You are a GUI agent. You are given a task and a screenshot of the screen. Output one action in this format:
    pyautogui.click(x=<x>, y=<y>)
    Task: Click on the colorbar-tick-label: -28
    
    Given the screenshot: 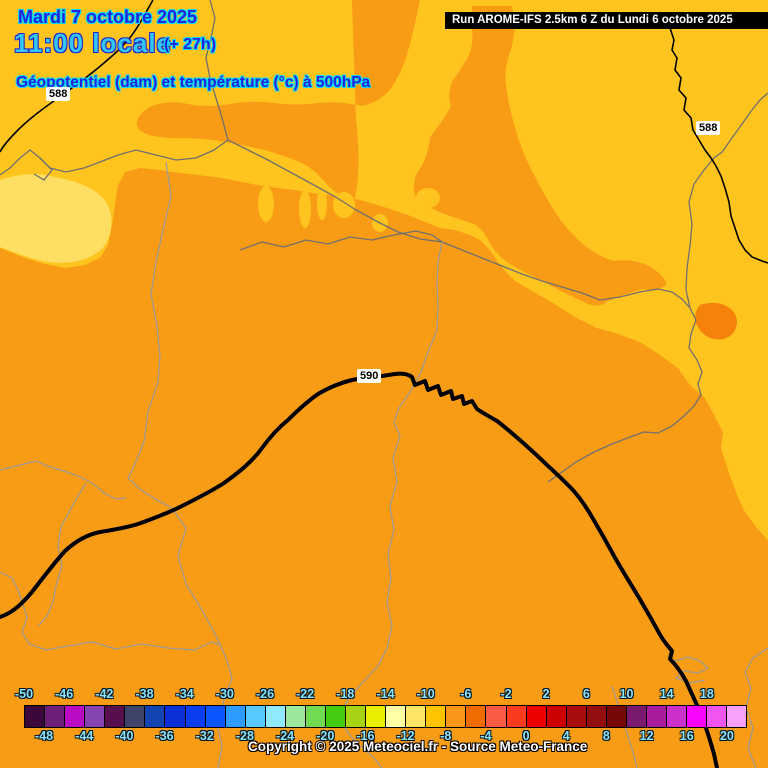 What is the action you would take?
    pyautogui.click(x=244, y=736)
    